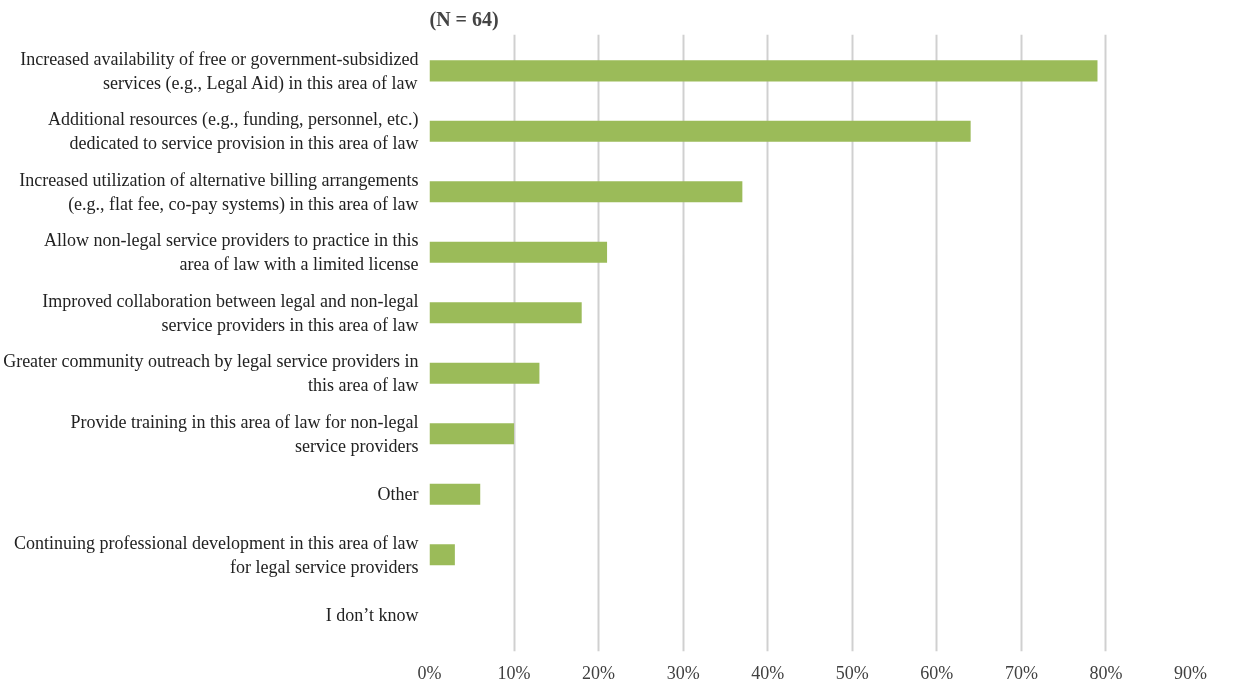  I want to click on x-tick-label: 90%, so click(1190, 672).